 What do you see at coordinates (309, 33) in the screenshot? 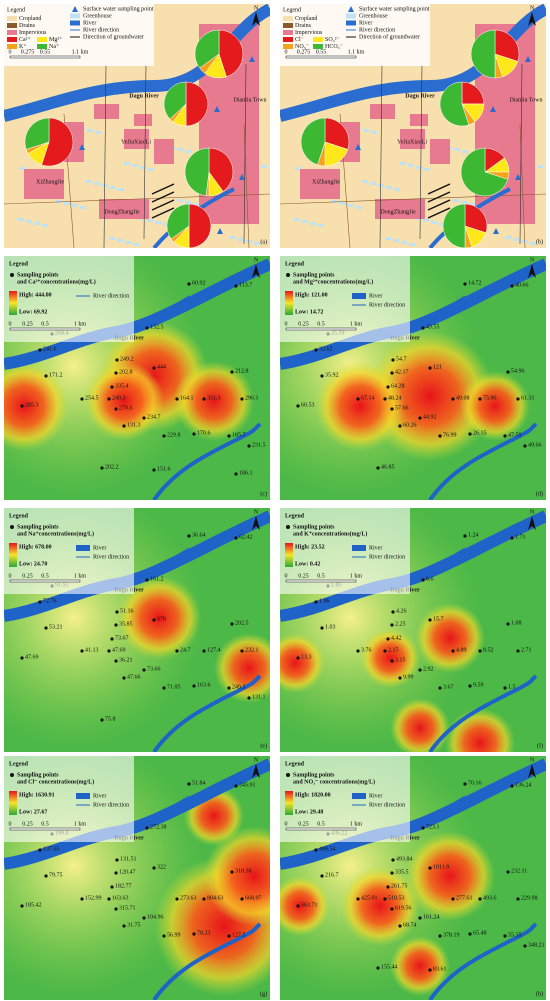
I see `legend-label: Impervious` at bounding box center [309, 33].